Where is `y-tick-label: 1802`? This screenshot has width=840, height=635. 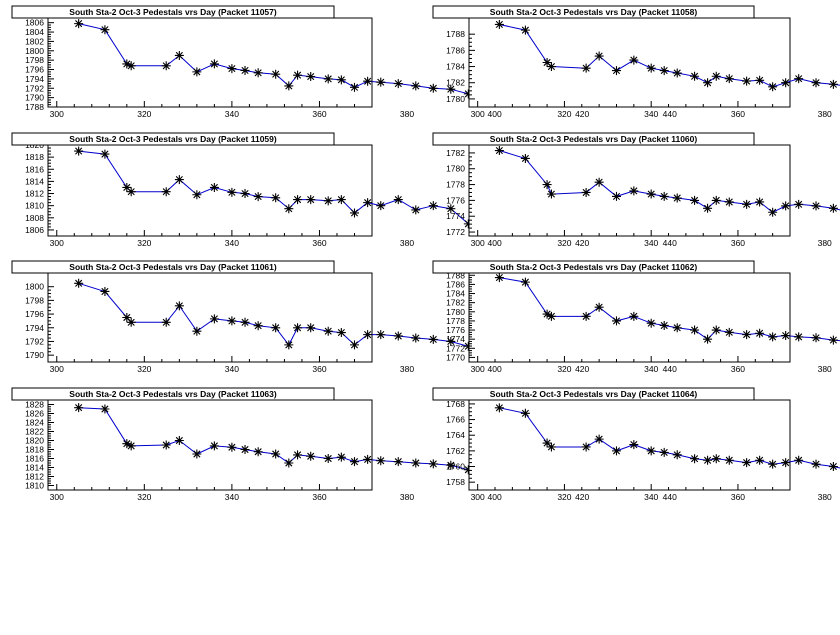
y-tick-label: 1802 is located at coordinates (34, 41).